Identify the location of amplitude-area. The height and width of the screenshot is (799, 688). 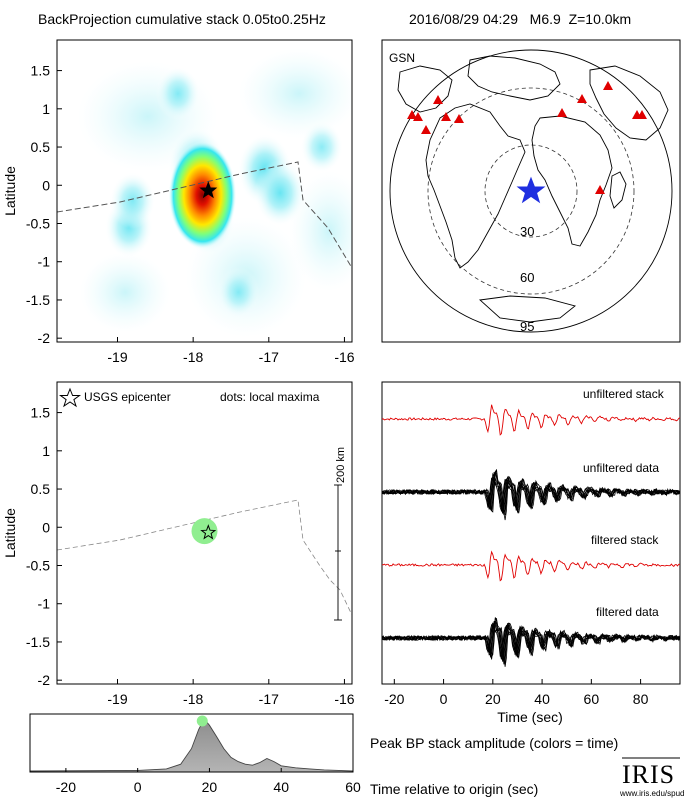
(191, 746).